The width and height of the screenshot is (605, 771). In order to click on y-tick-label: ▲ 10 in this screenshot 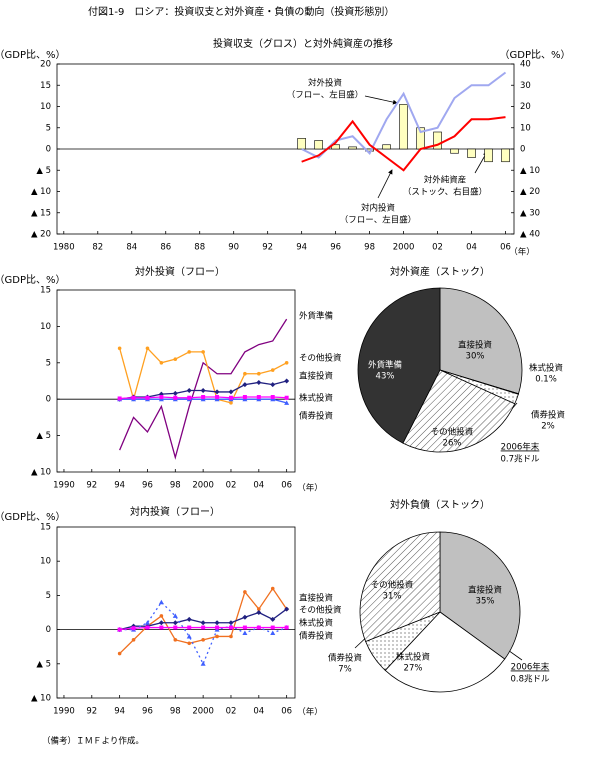, I will do `click(41, 699)`.